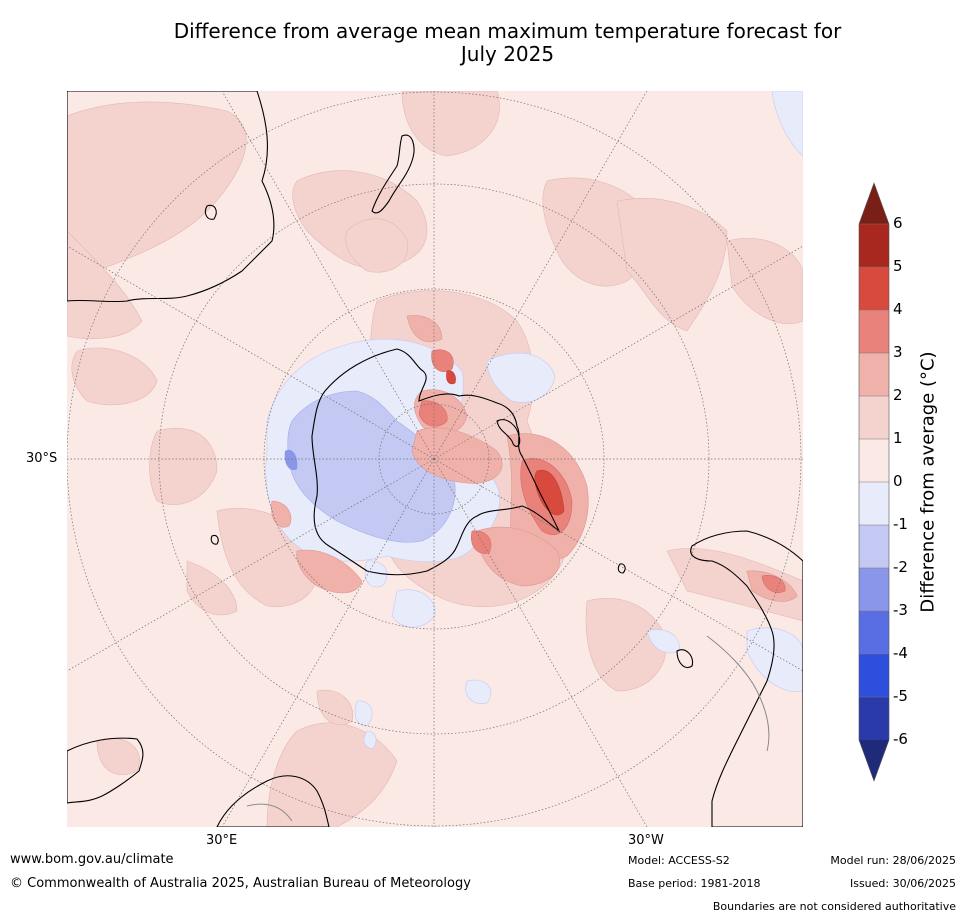 This screenshot has width=965, height=919. What do you see at coordinates (900, 567) in the screenshot?
I see `colorbar-tick-label: -2` at bounding box center [900, 567].